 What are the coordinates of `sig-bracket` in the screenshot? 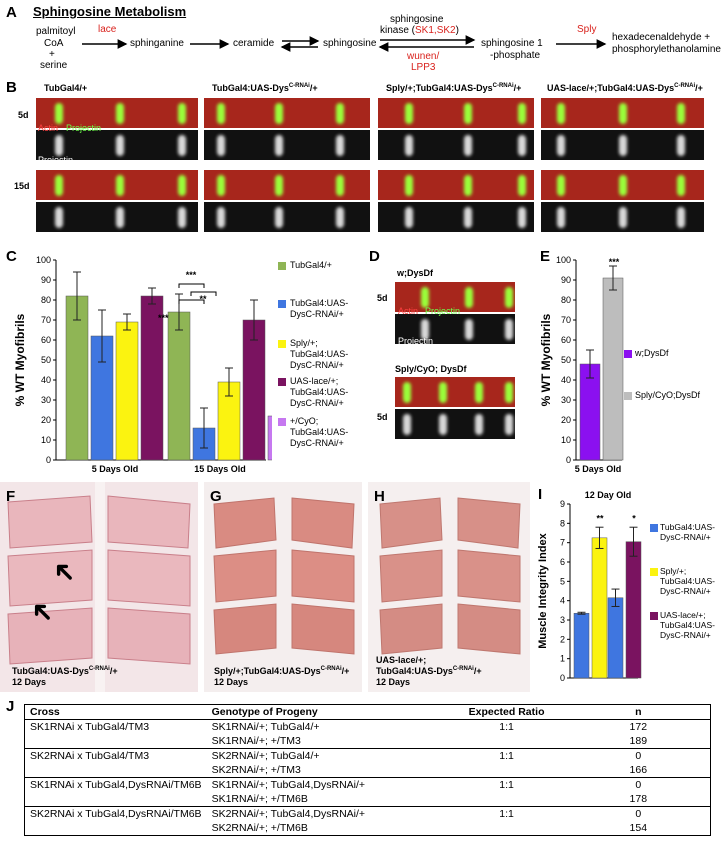 It's located at (203, 293).